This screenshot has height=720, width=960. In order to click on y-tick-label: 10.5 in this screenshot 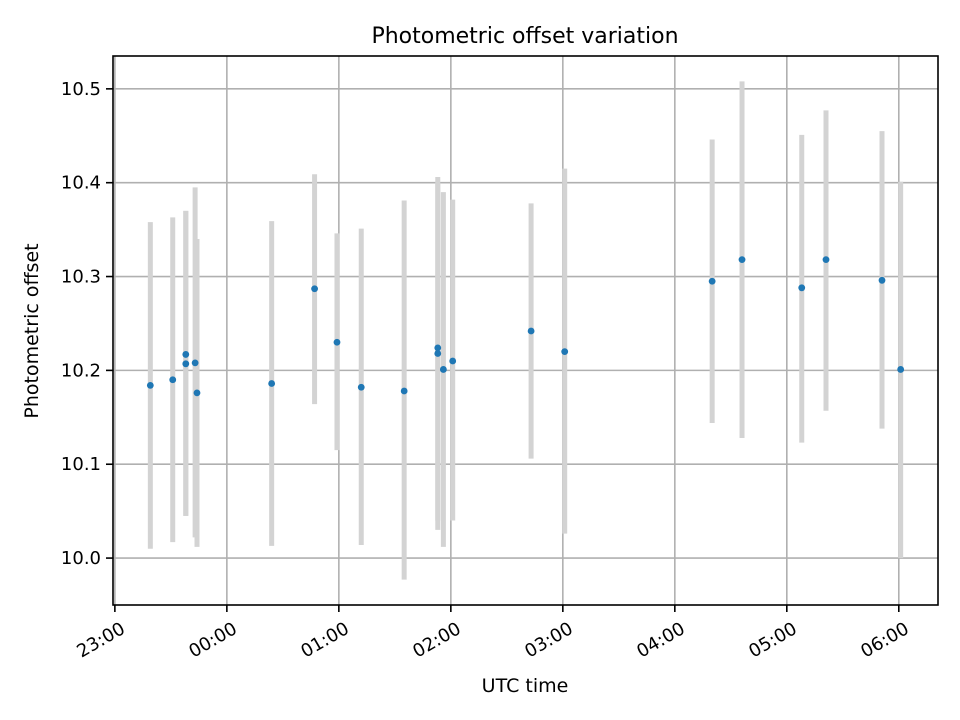, I will do `click(81, 89)`.